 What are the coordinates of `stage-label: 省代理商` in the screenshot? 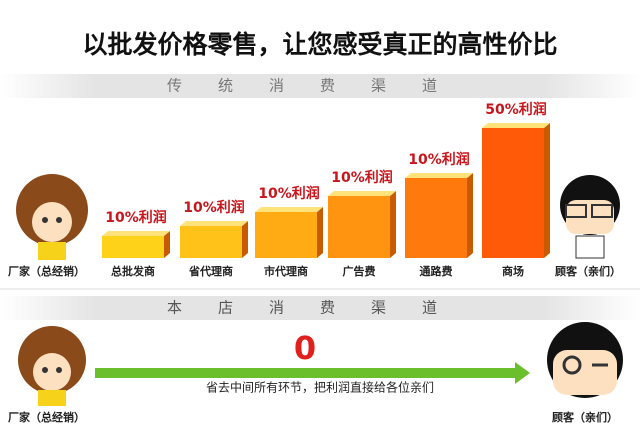 It's located at (210, 271).